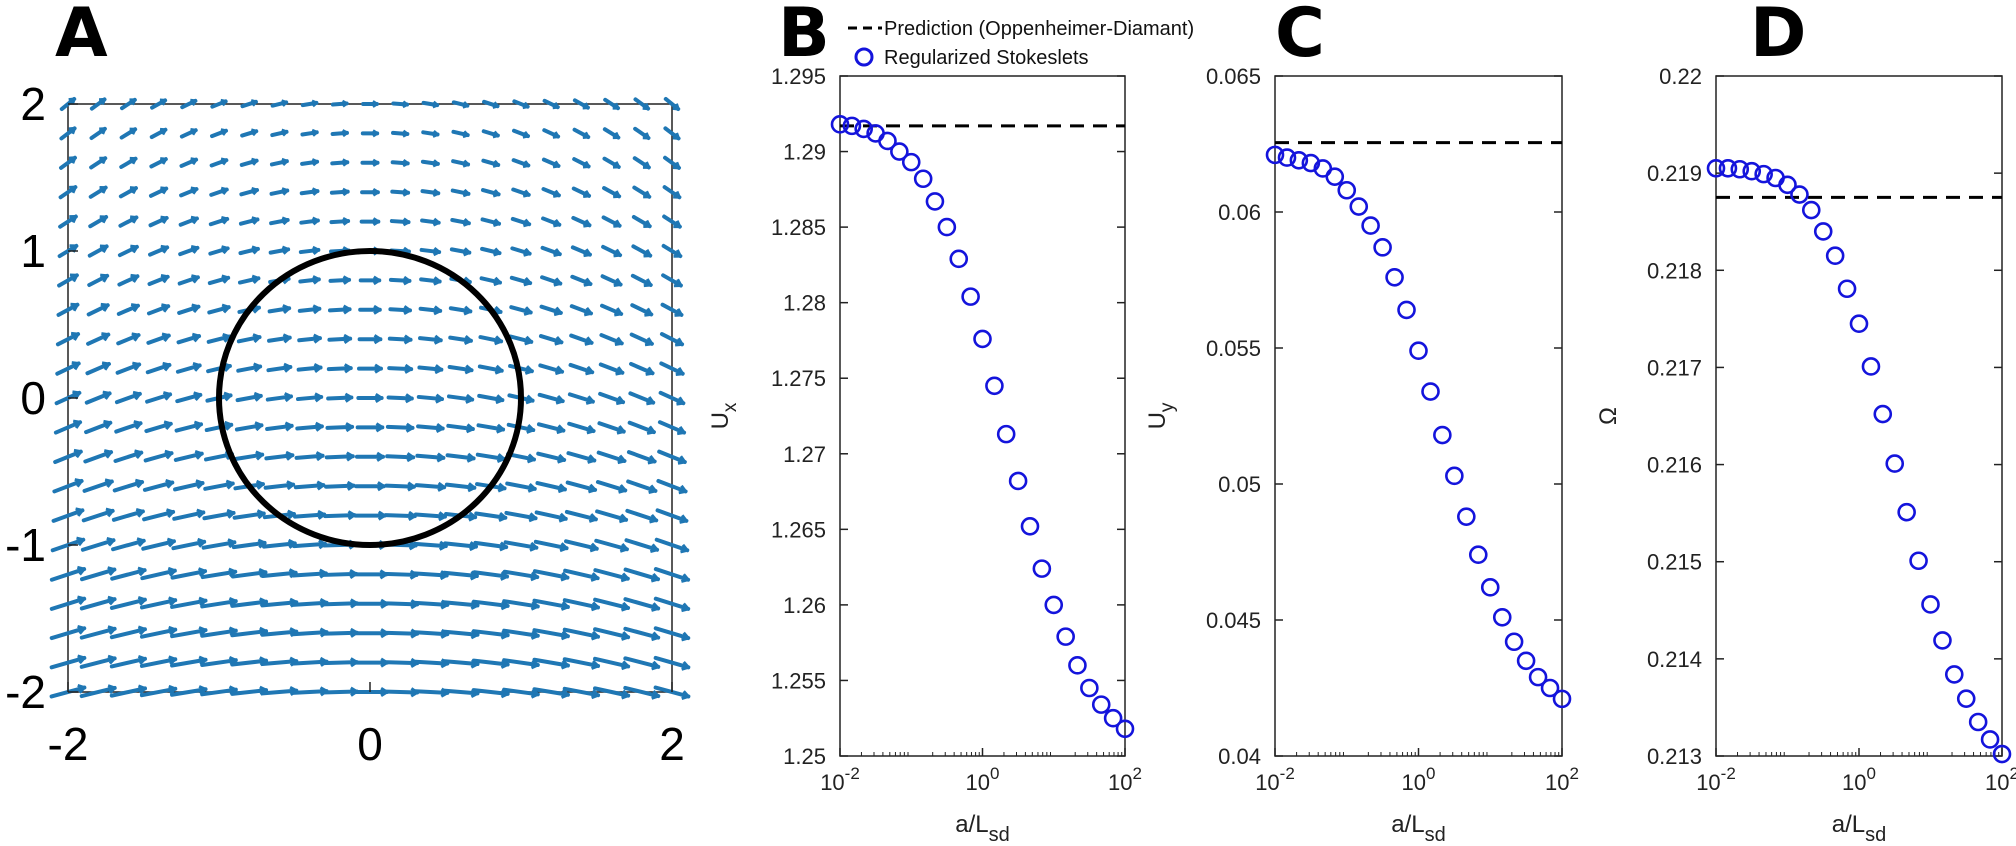  I want to click on x-tick-label: 100, so click(983, 779).